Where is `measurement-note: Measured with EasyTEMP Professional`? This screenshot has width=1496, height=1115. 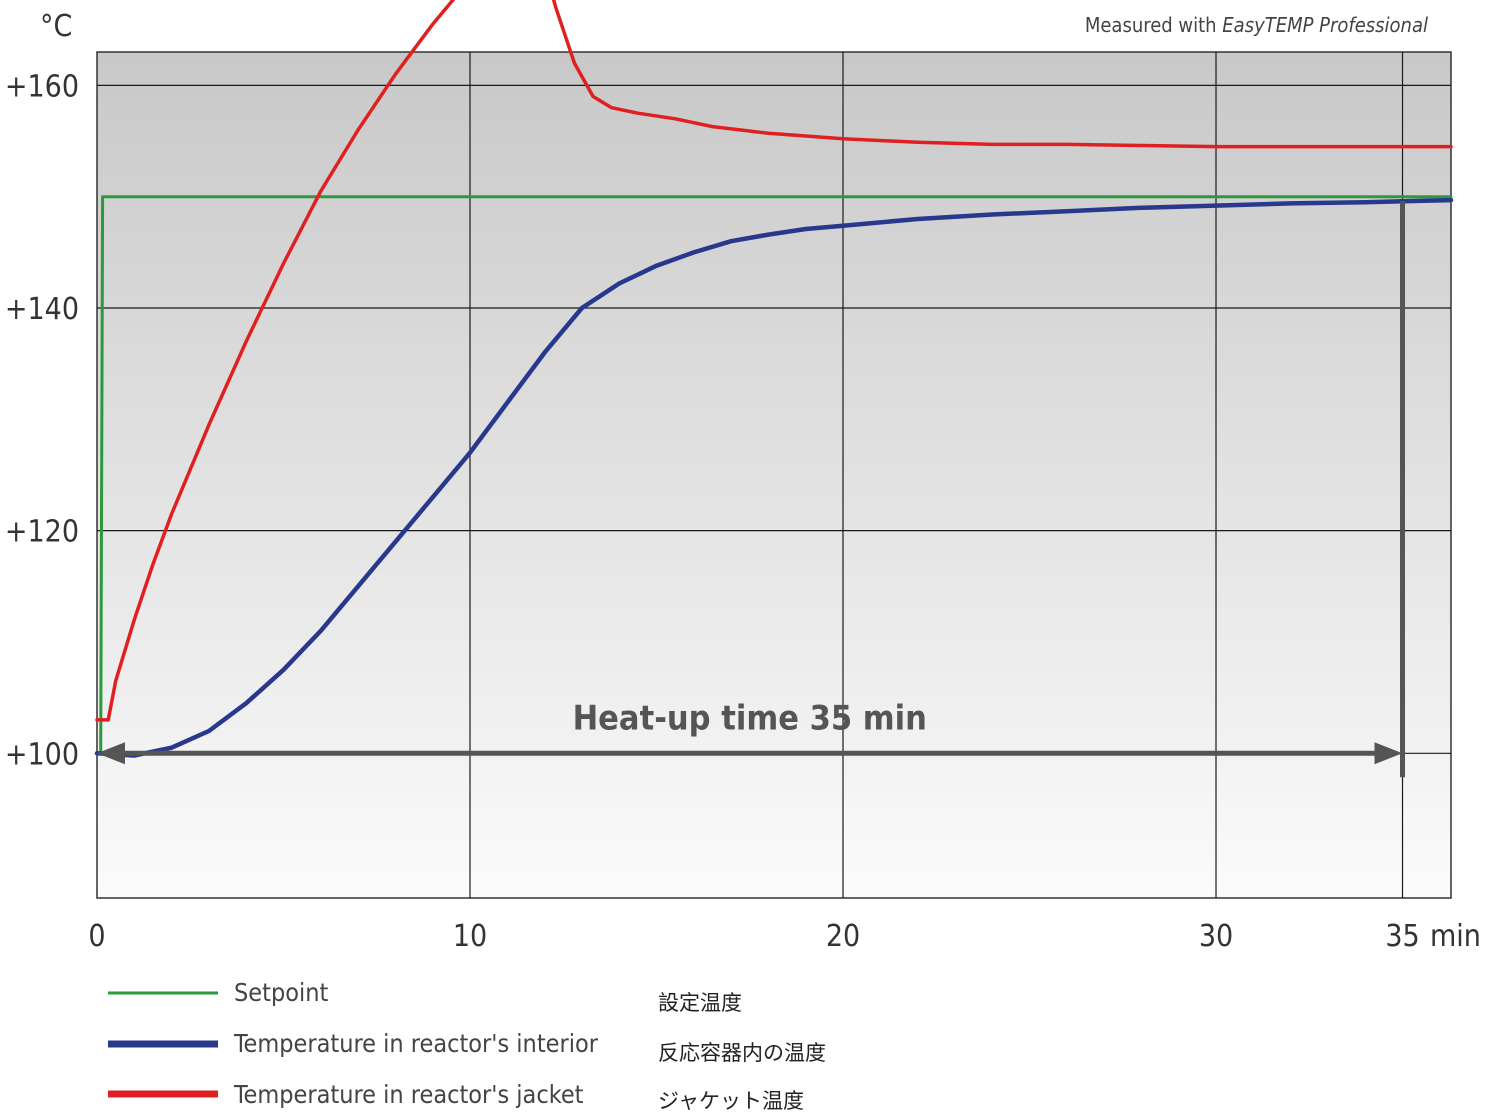 measurement-note: Measured with EasyTEMP Professional is located at coordinates (1256, 25).